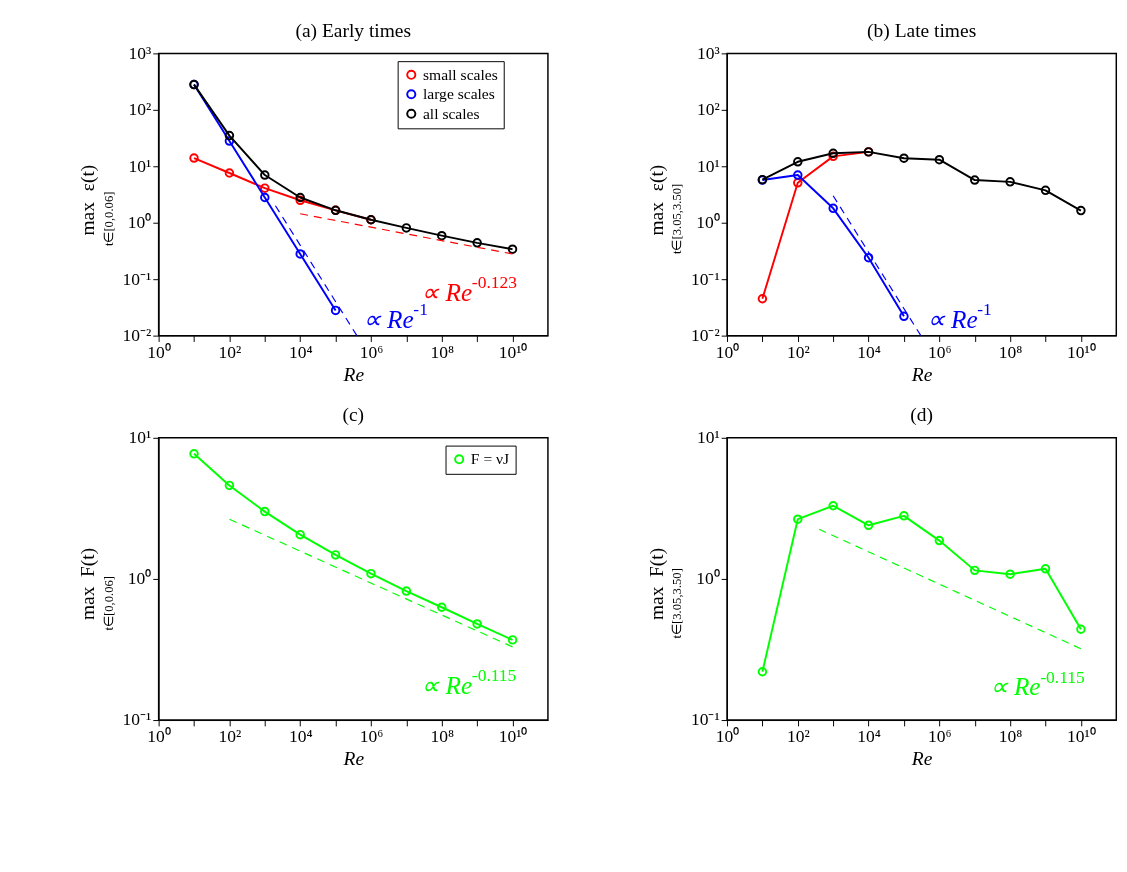 Image resolution: width=1127 pixels, height=872 pixels. I want to click on chart-title: (b) Late times, so click(922, 30).